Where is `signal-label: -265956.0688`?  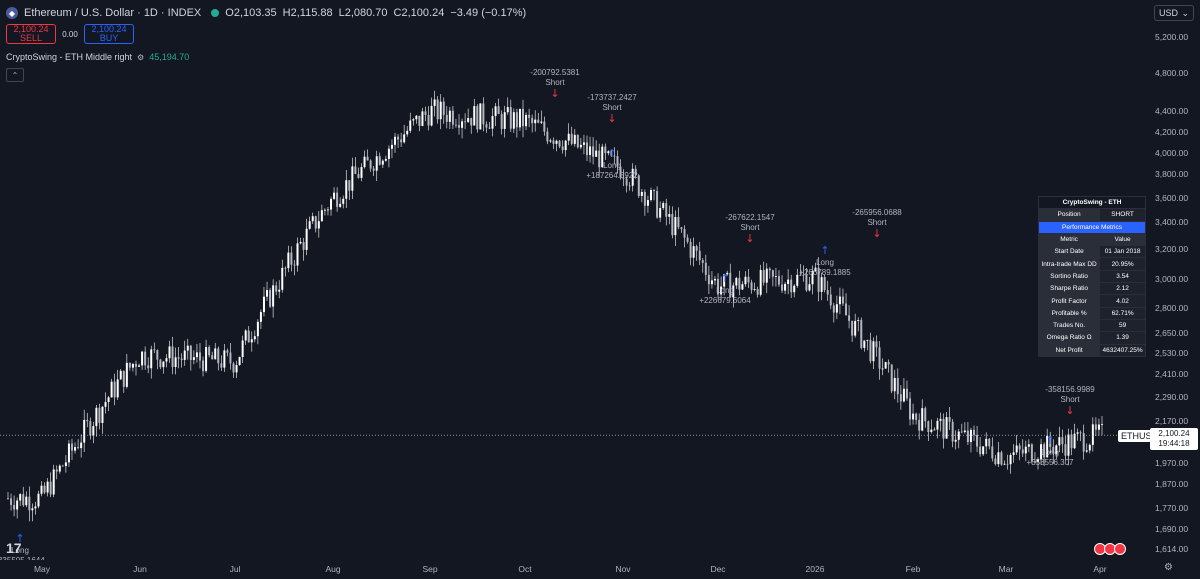
signal-label: -265956.0688 is located at coordinates (877, 212).